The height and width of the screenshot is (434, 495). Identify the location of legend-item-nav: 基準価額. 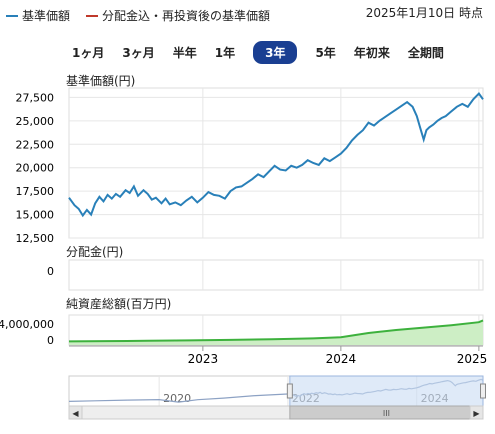
(38, 15).